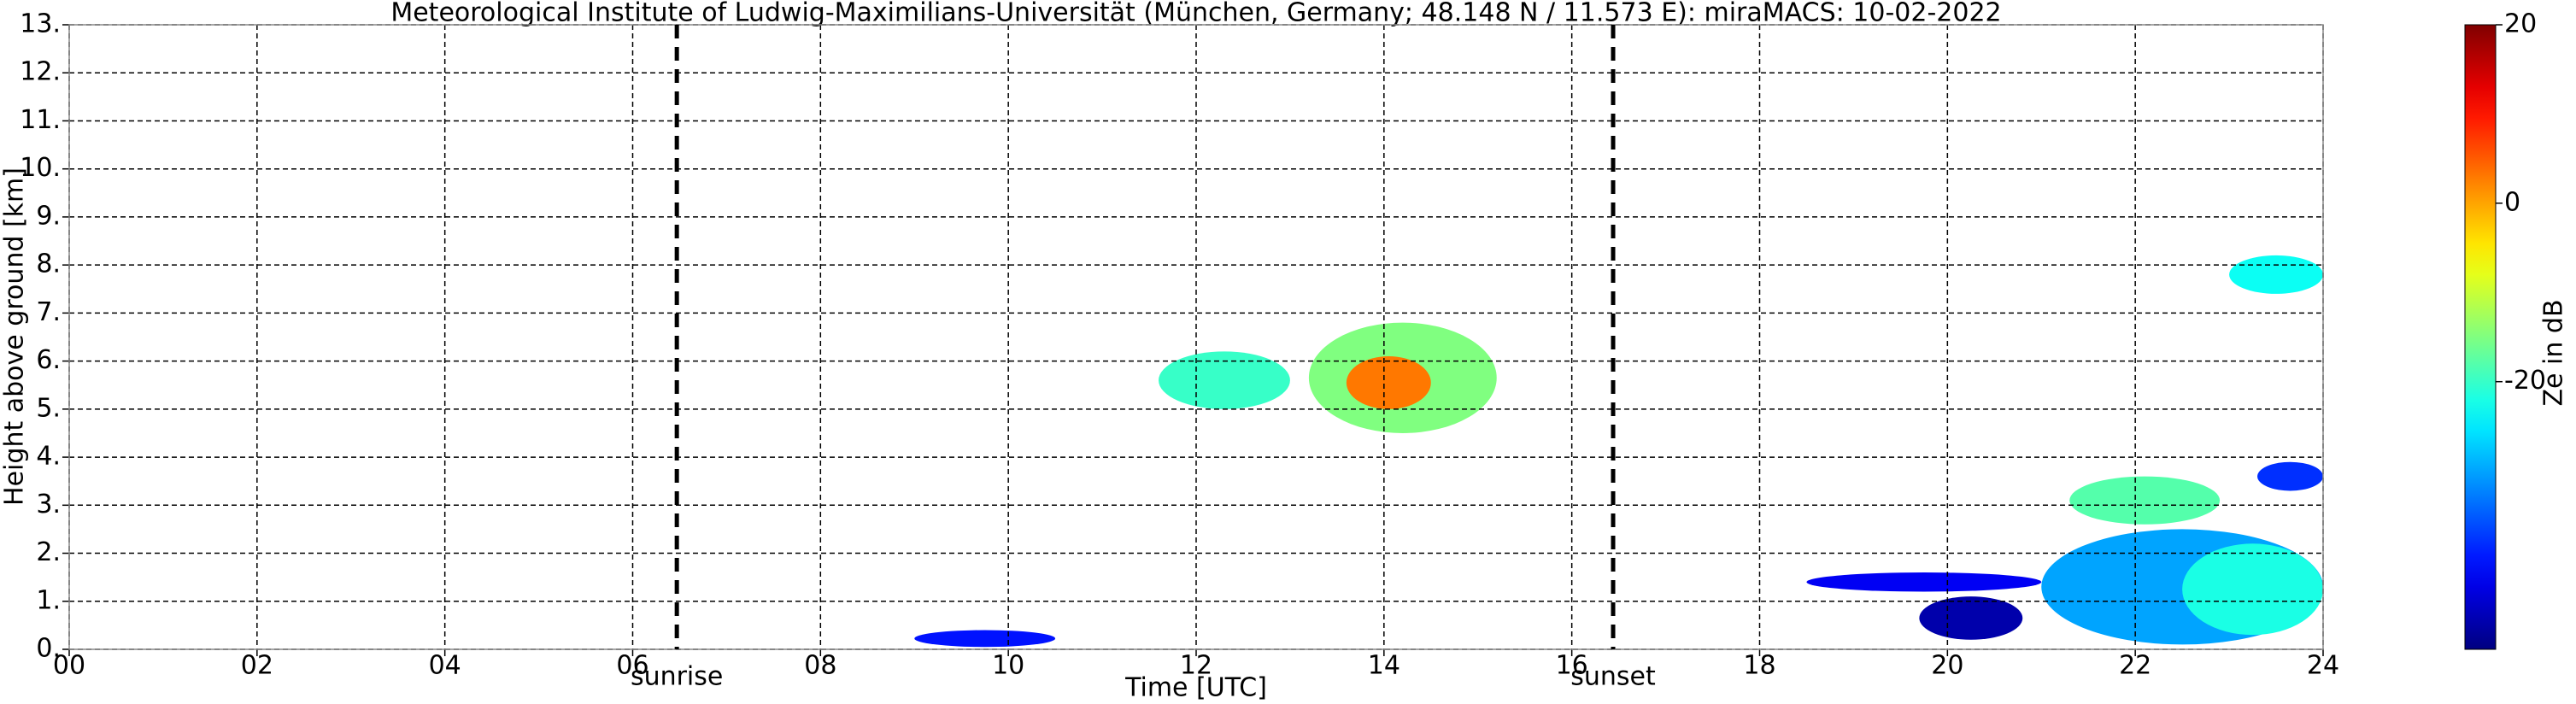  I want to click on colorbar-tick-label: 0, so click(2512, 202).